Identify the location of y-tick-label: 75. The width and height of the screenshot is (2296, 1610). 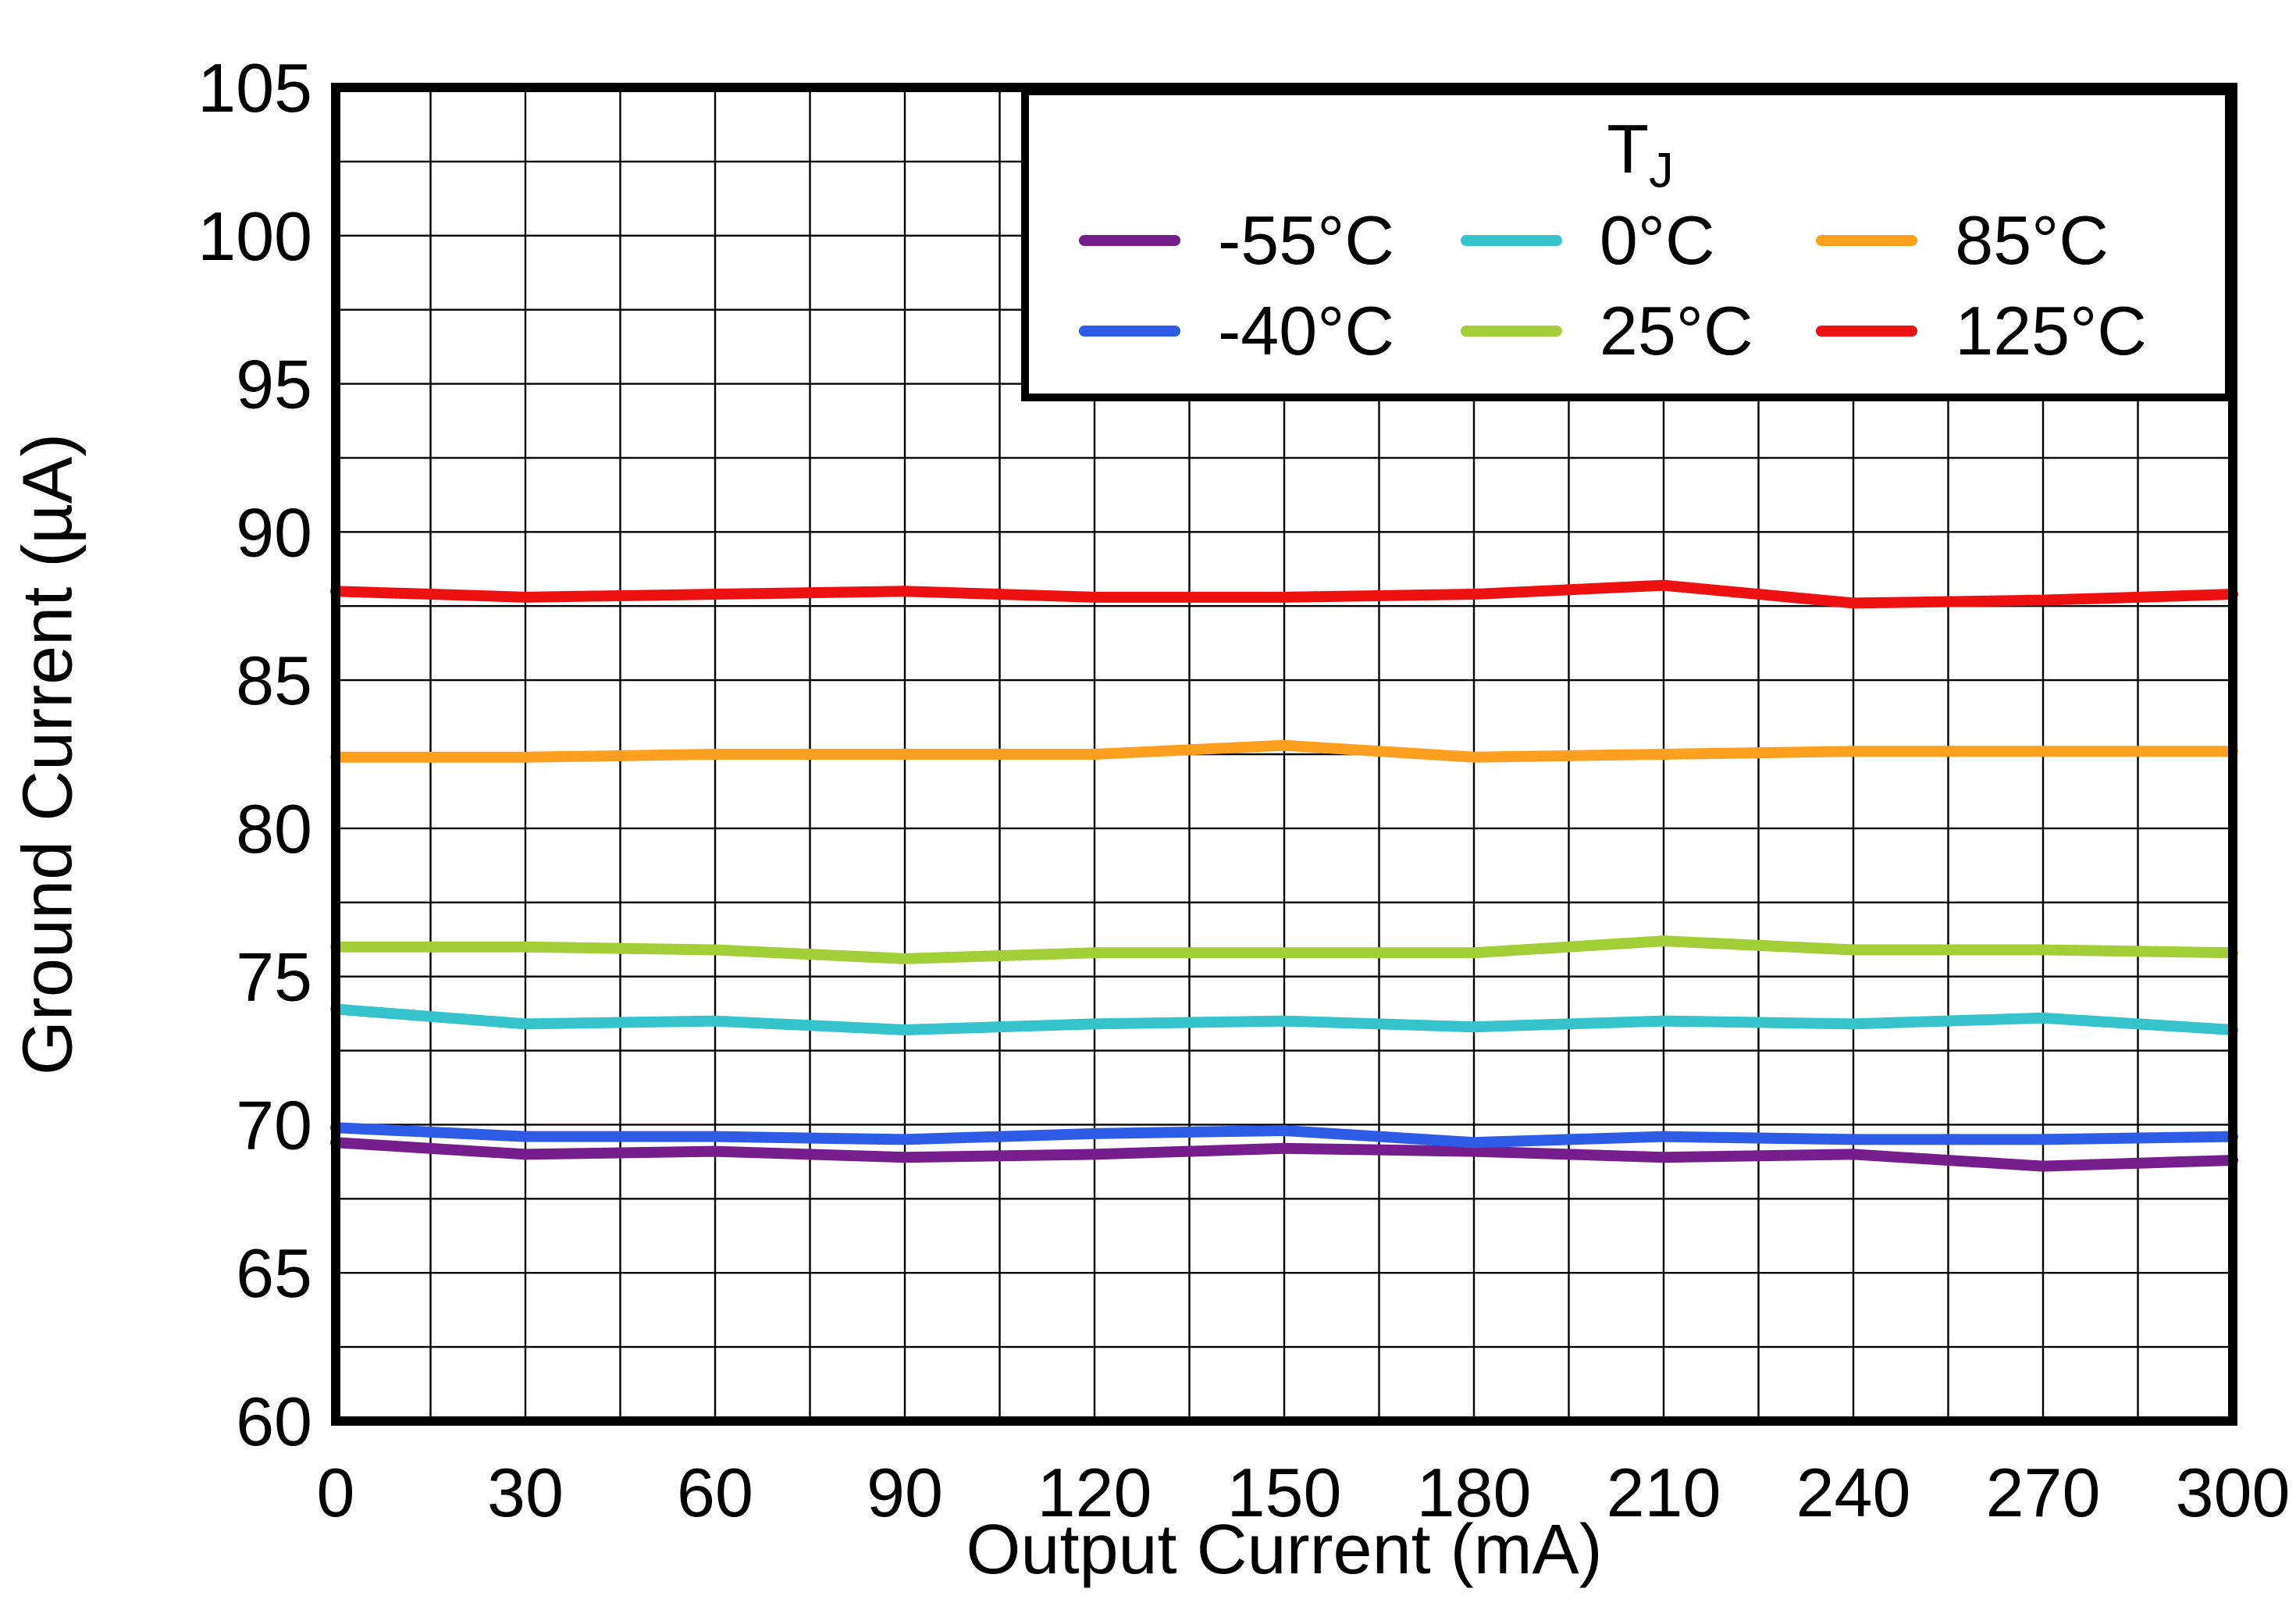
(274, 977).